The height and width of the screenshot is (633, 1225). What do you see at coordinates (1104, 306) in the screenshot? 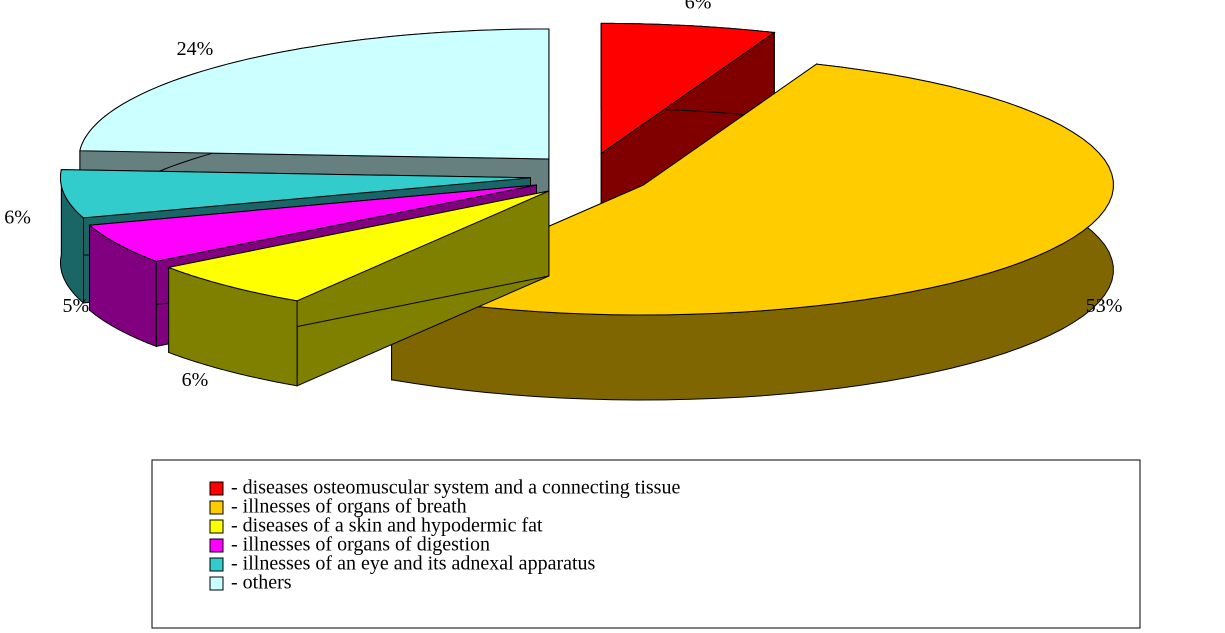
I see `data-label: 53%` at bounding box center [1104, 306].